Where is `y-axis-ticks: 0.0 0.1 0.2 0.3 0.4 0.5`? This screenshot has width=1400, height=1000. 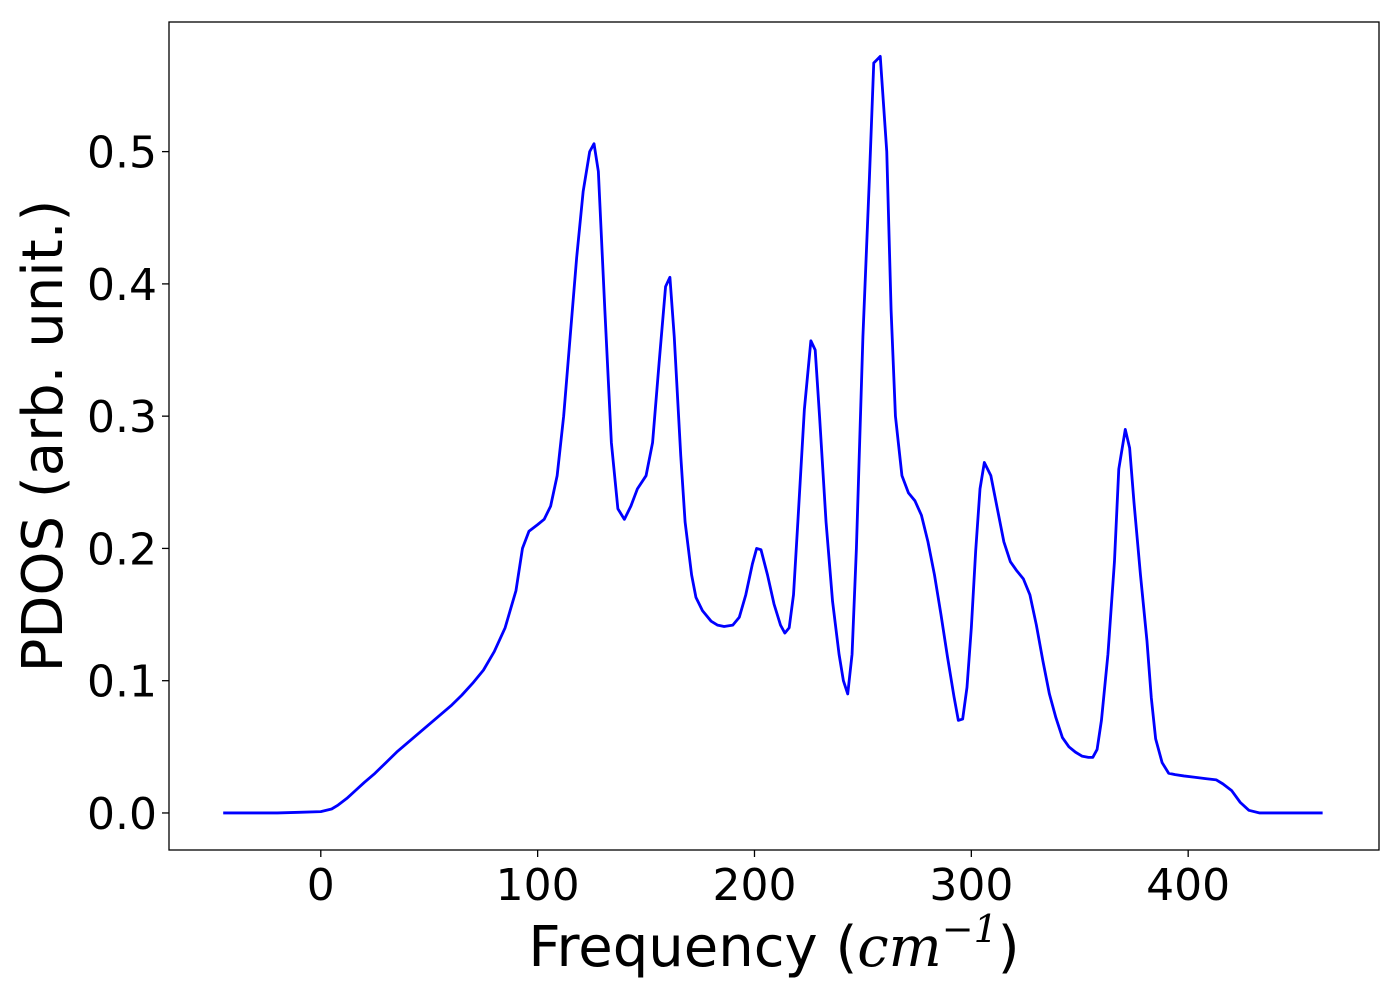
y-axis-ticks: 0.0 0.1 0.2 0.3 0.4 0.5 is located at coordinates (128, 484).